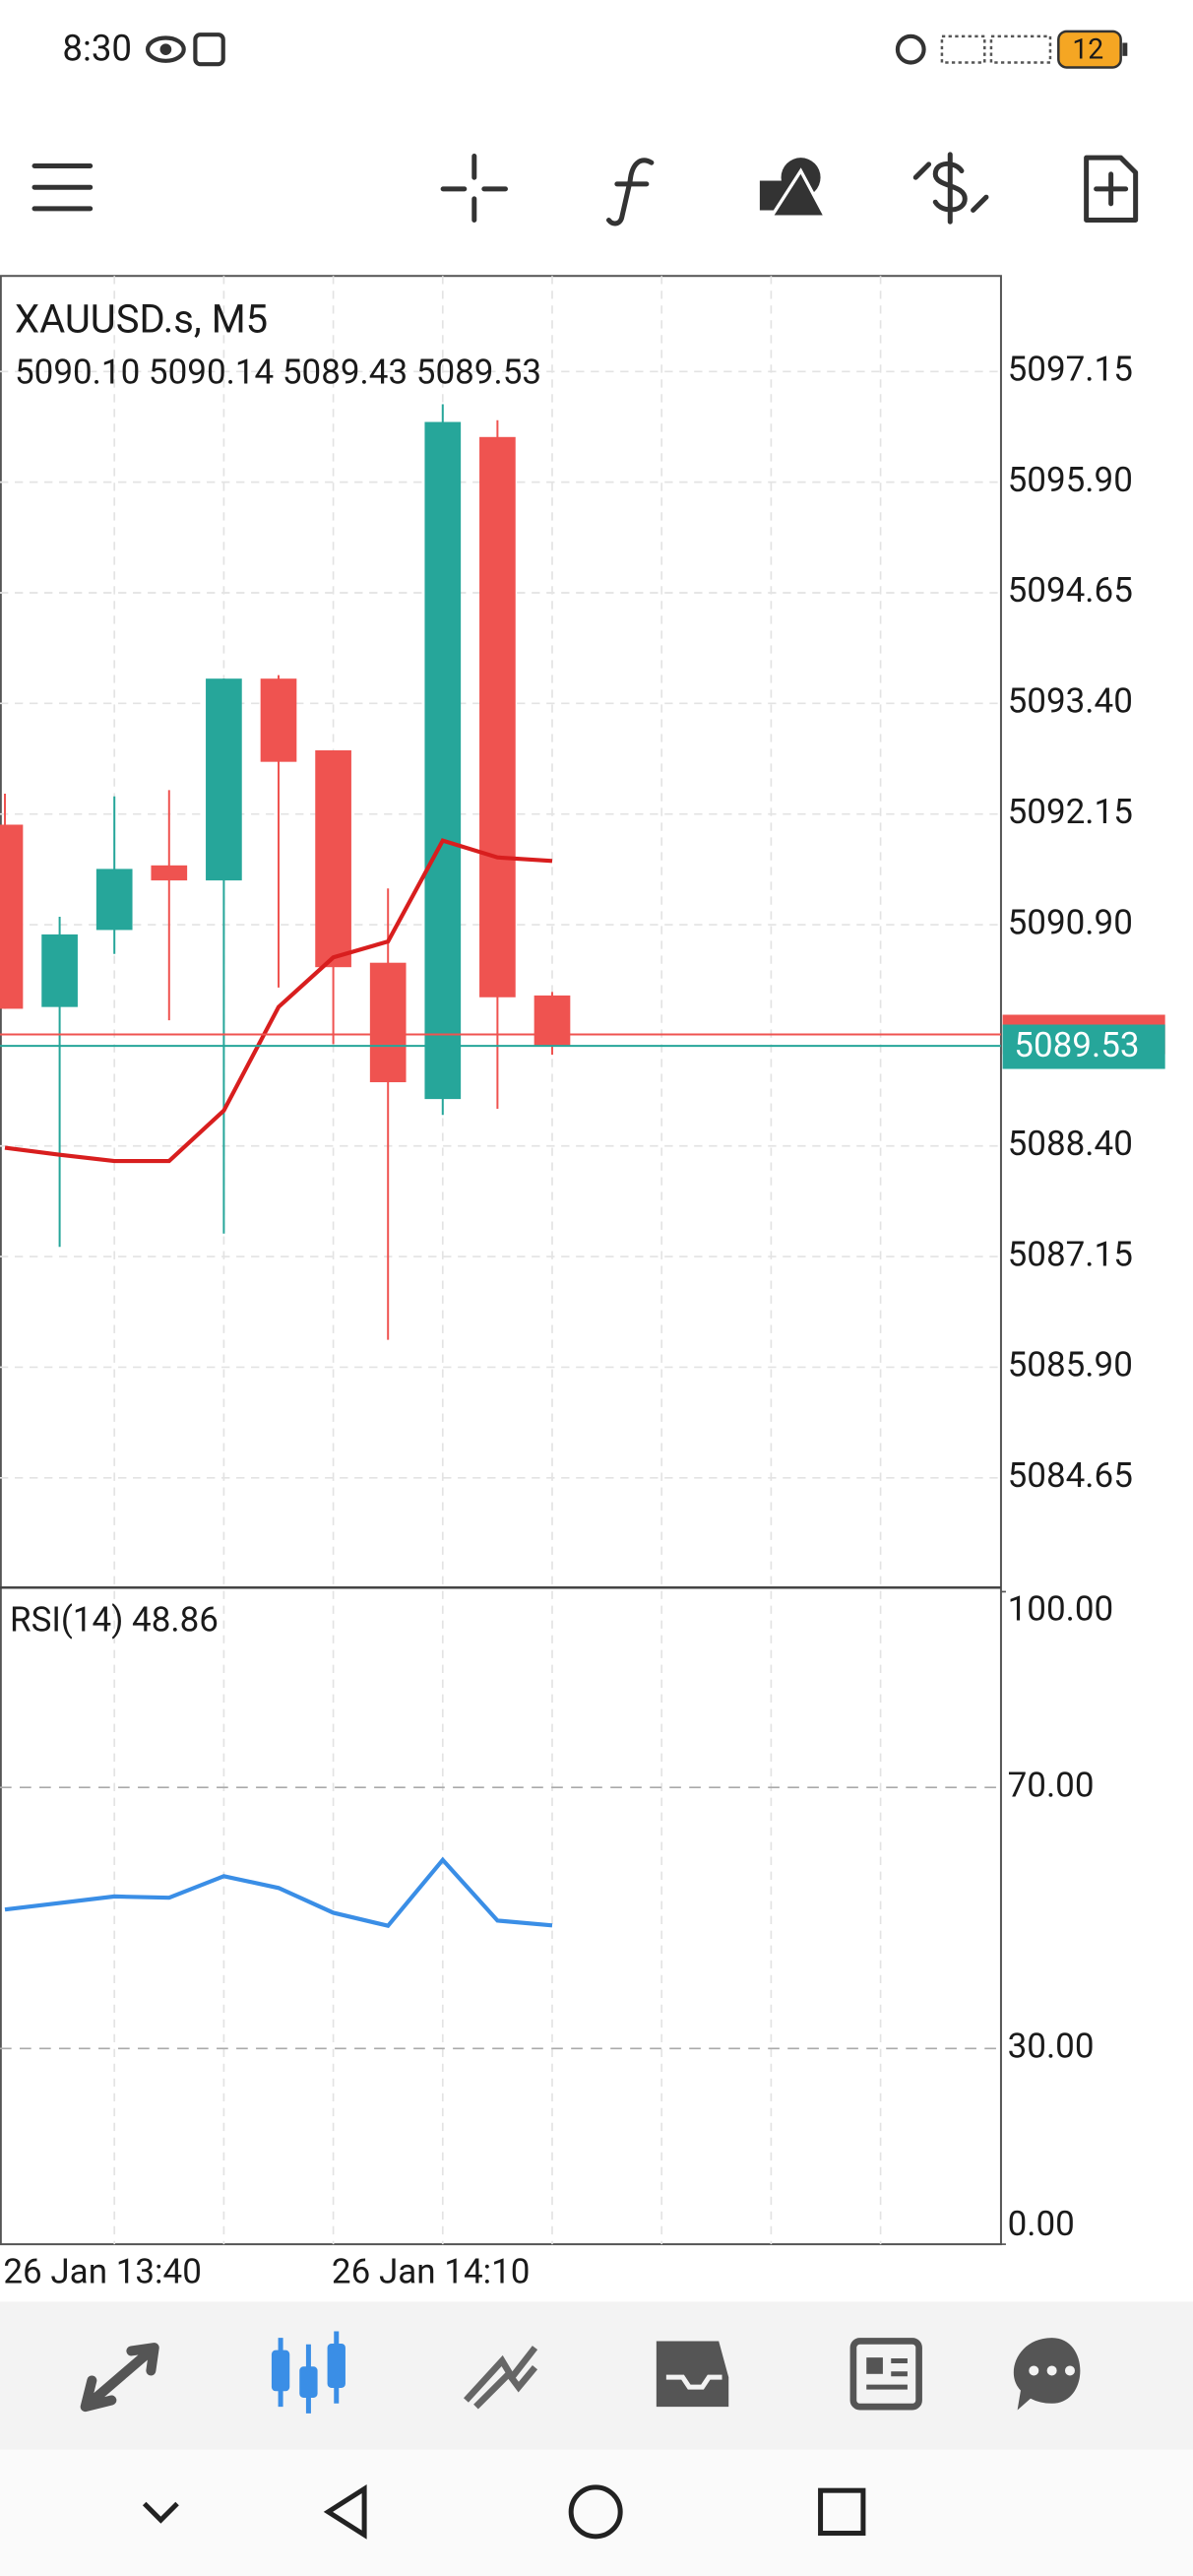  What do you see at coordinates (278, 372) in the screenshot?
I see `ohlc-header: 5090.10 5090.14 5089.43 5089.53` at bounding box center [278, 372].